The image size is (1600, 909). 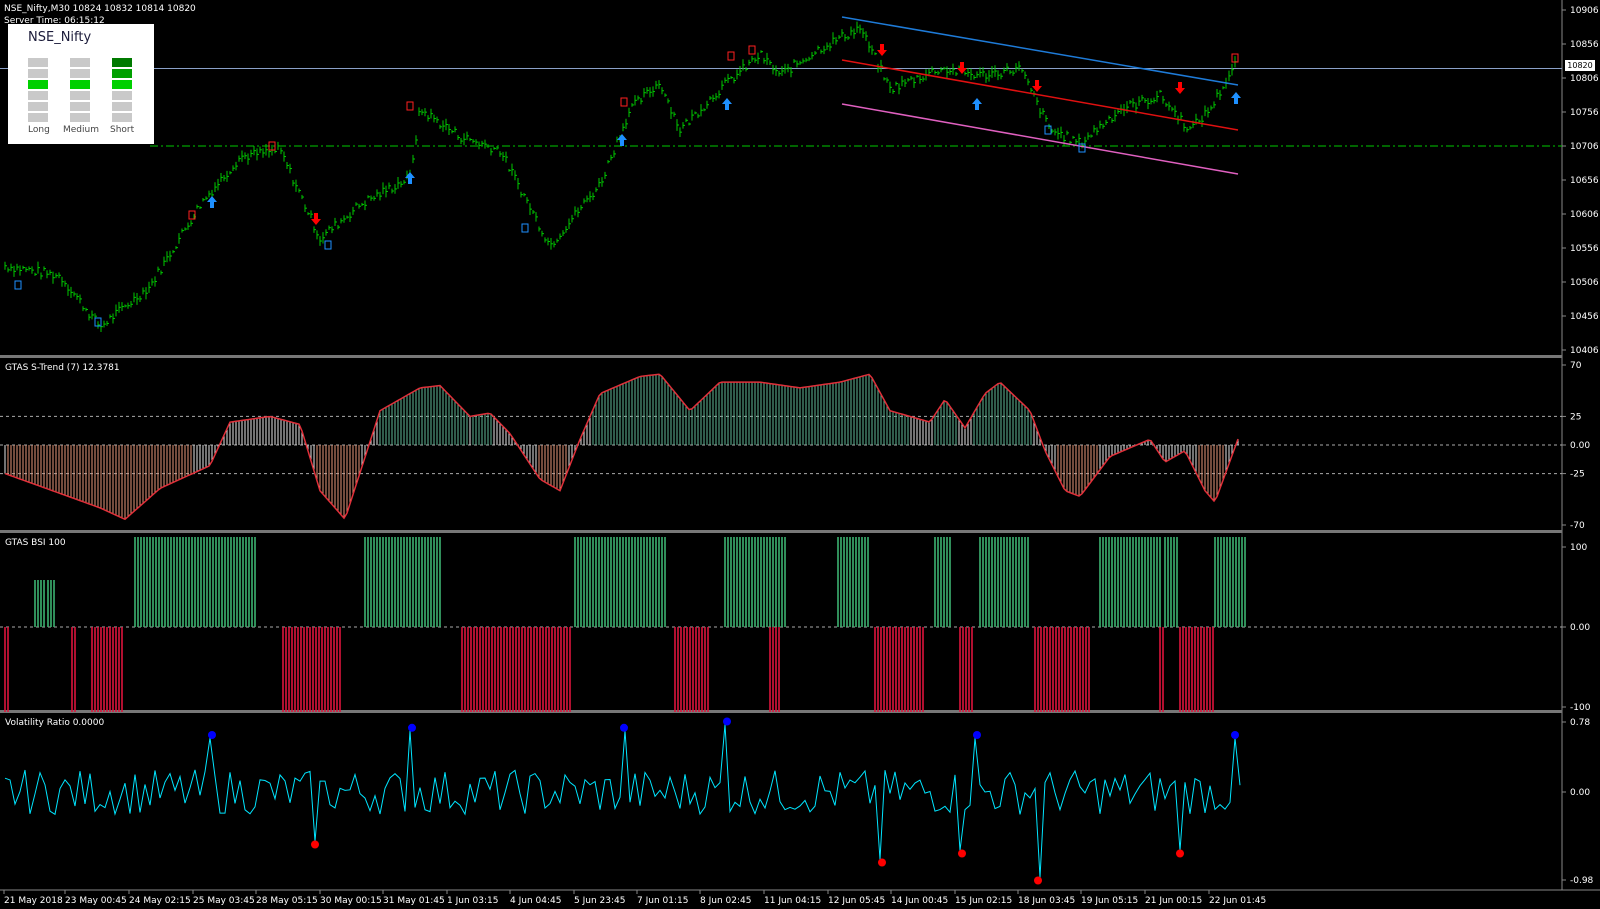 What do you see at coordinates (1584, 113) in the screenshot?
I see `price-tick-label: 10756` at bounding box center [1584, 113].